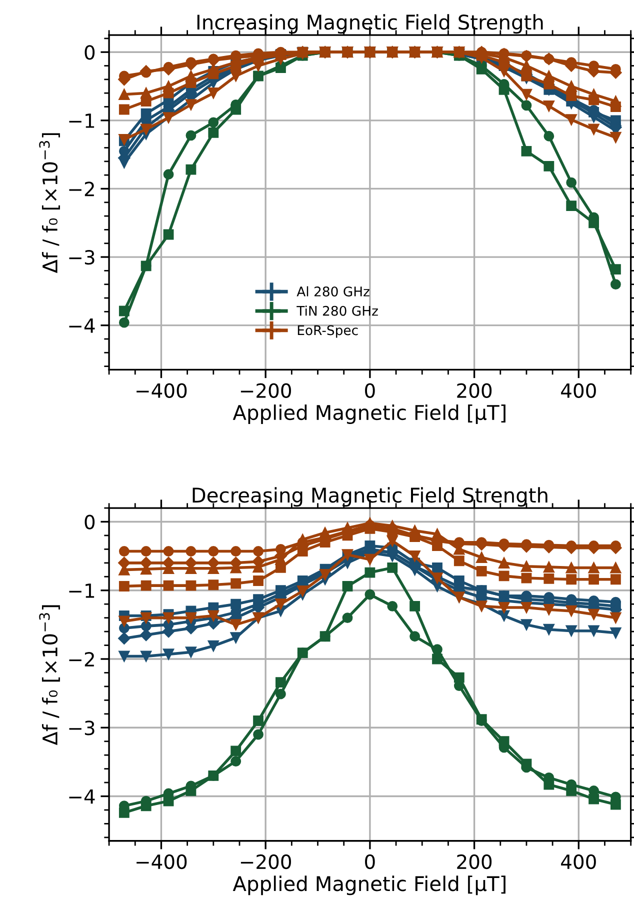 This screenshot has height=922, width=634. What do you see at coordinates (337, 311) in the screenshot?
I see `legend-label: TiN 280 GHz` at bounding box center [337, 311].